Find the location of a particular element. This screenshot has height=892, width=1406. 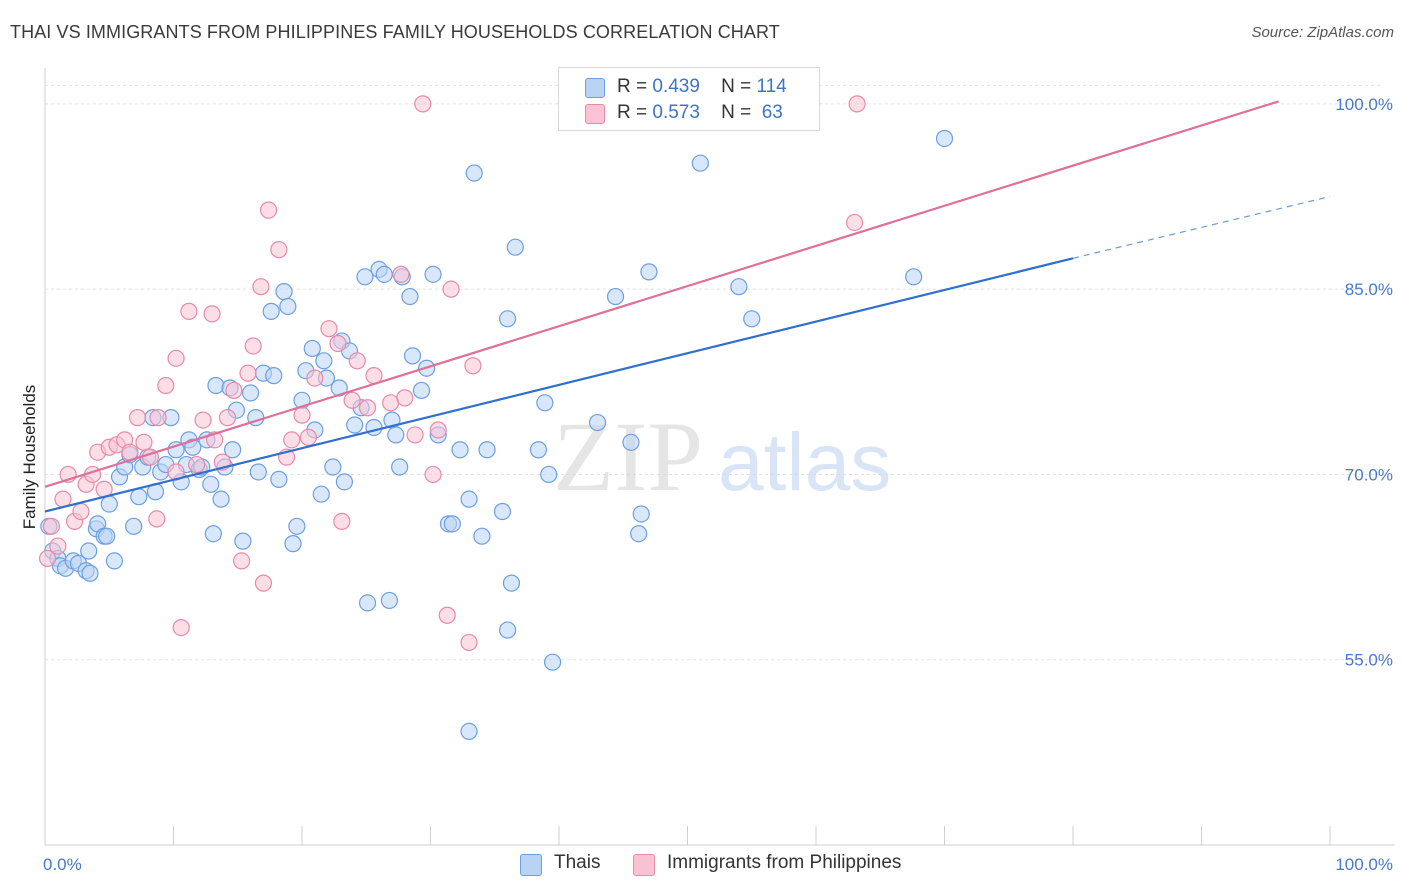

legend-n-value-philippines: 63 is located at coordinates (772, 112).